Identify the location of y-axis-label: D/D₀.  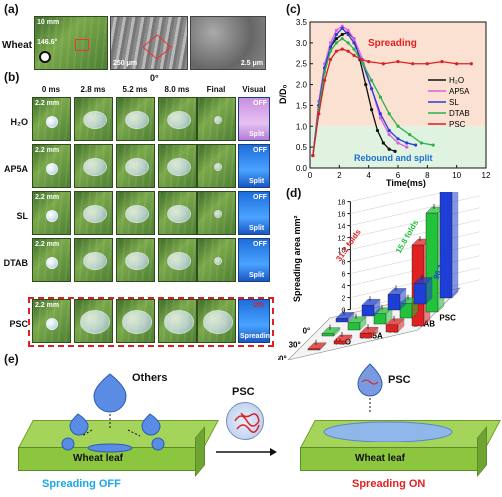
(283, 94).